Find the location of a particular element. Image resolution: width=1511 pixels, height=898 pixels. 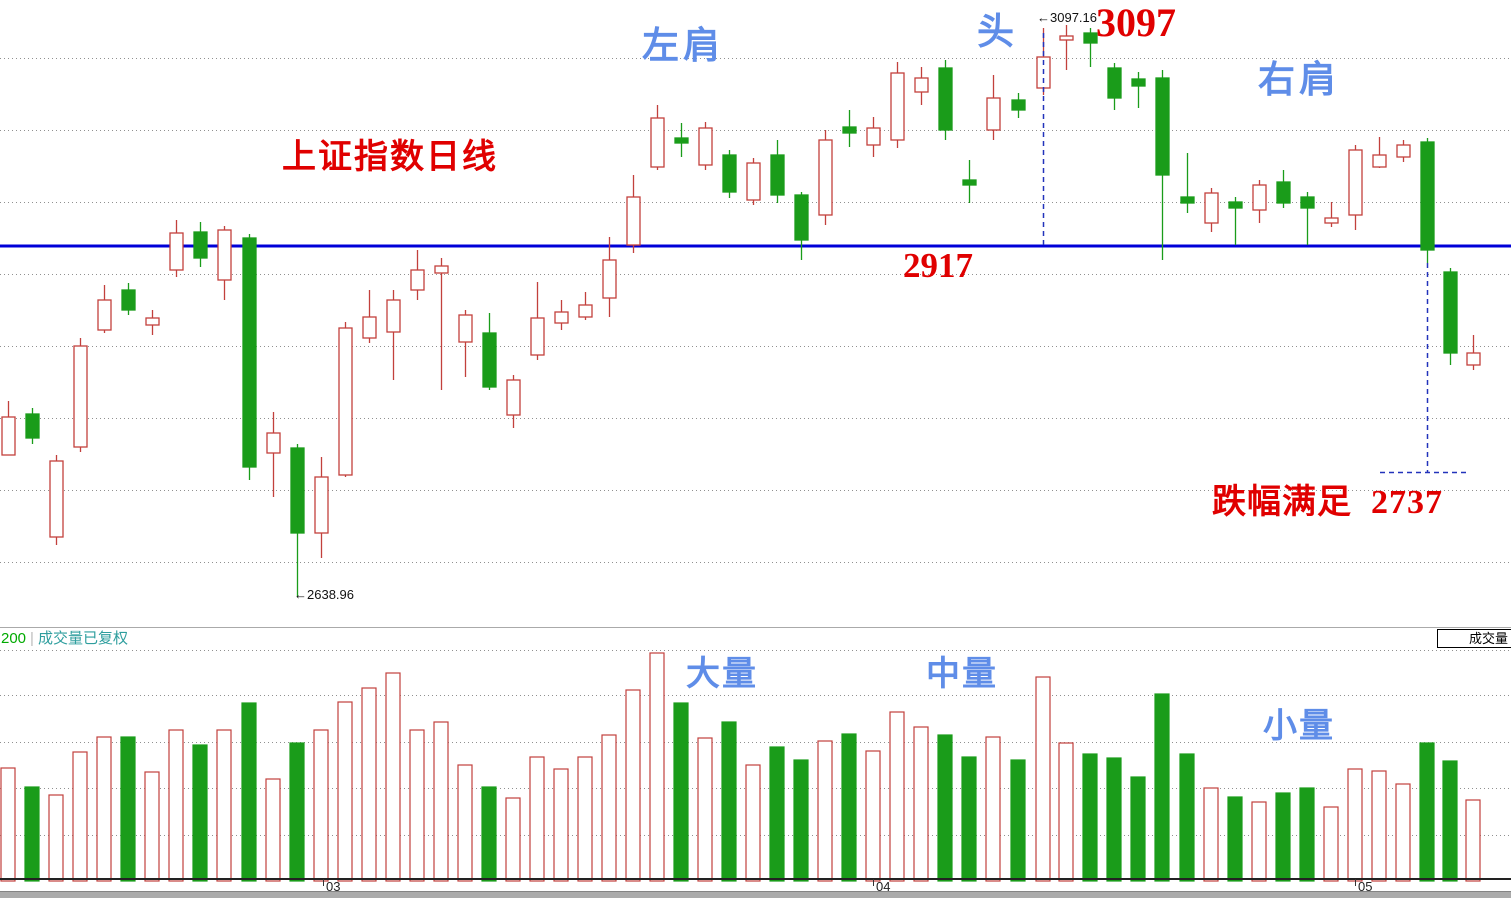

volume-panel-header: 200 | 成交量已复权 is located at coordinates (64, 639).